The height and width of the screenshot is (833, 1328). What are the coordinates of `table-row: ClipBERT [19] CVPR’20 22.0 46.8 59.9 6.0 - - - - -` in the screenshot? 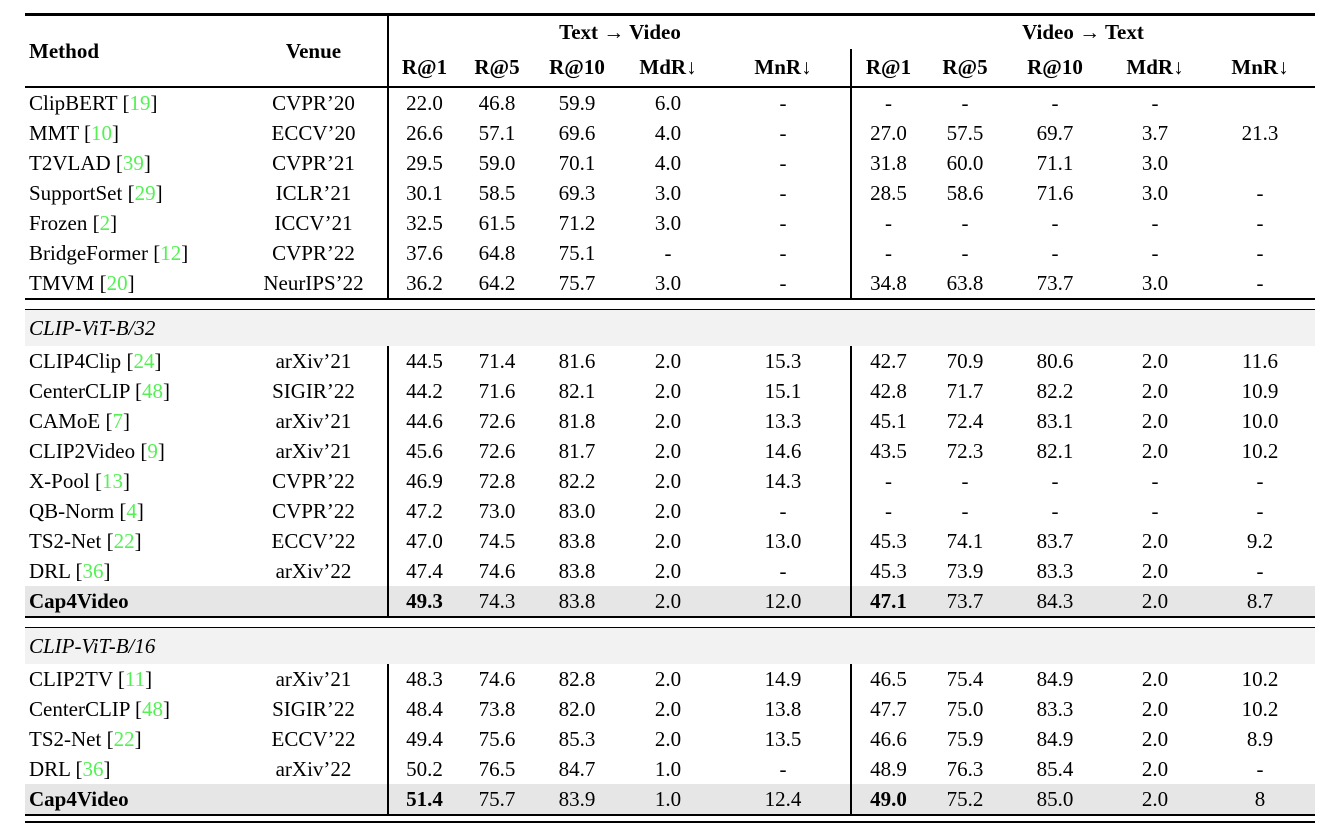 It's located at (670, 102).